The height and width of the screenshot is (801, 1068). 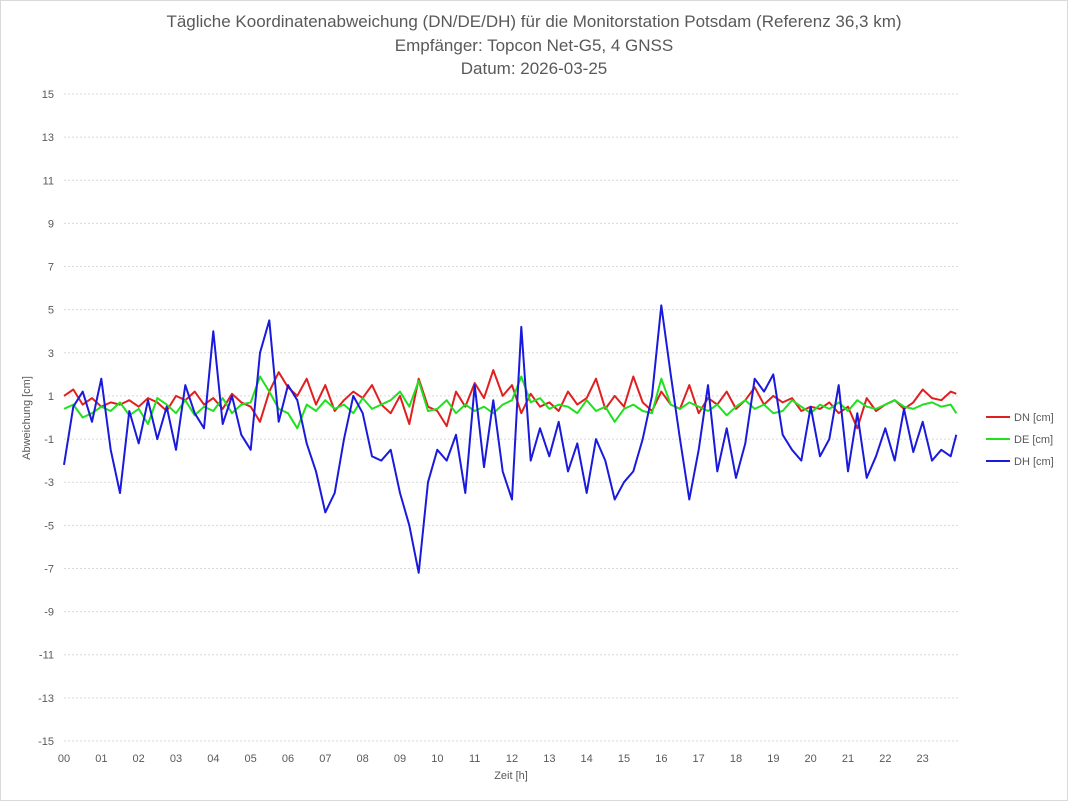 I want to click on x-tick-label: 05, so click(x=251, y=759).